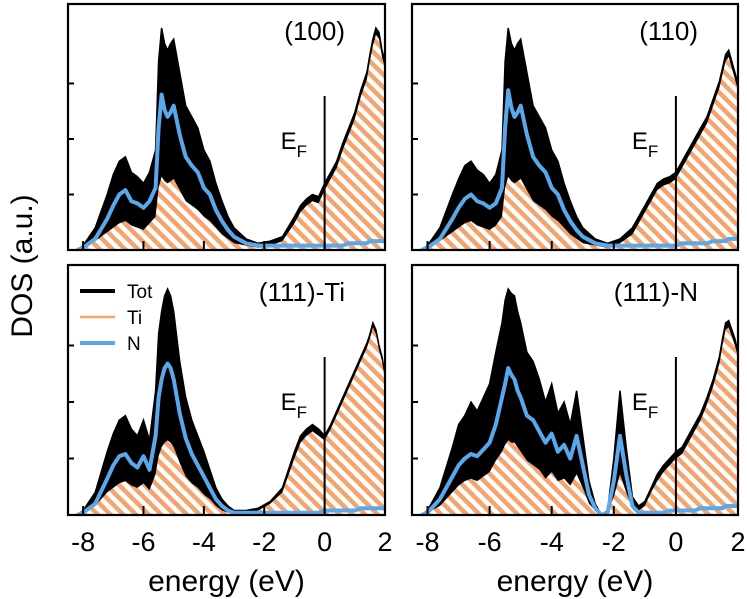 This screenshot has width=747, height=599. I want to click on legend-label-n: N, so click(134, 344).